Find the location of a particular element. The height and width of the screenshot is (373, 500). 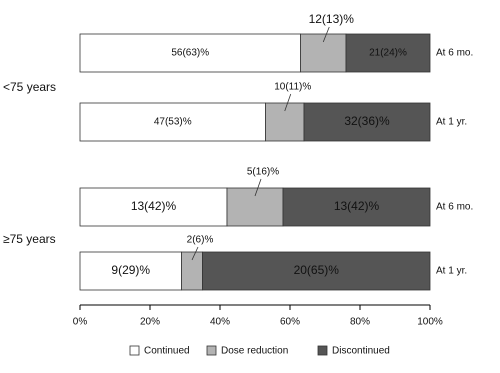

data-label: 32(36)% is located at coordinates (367, 121).